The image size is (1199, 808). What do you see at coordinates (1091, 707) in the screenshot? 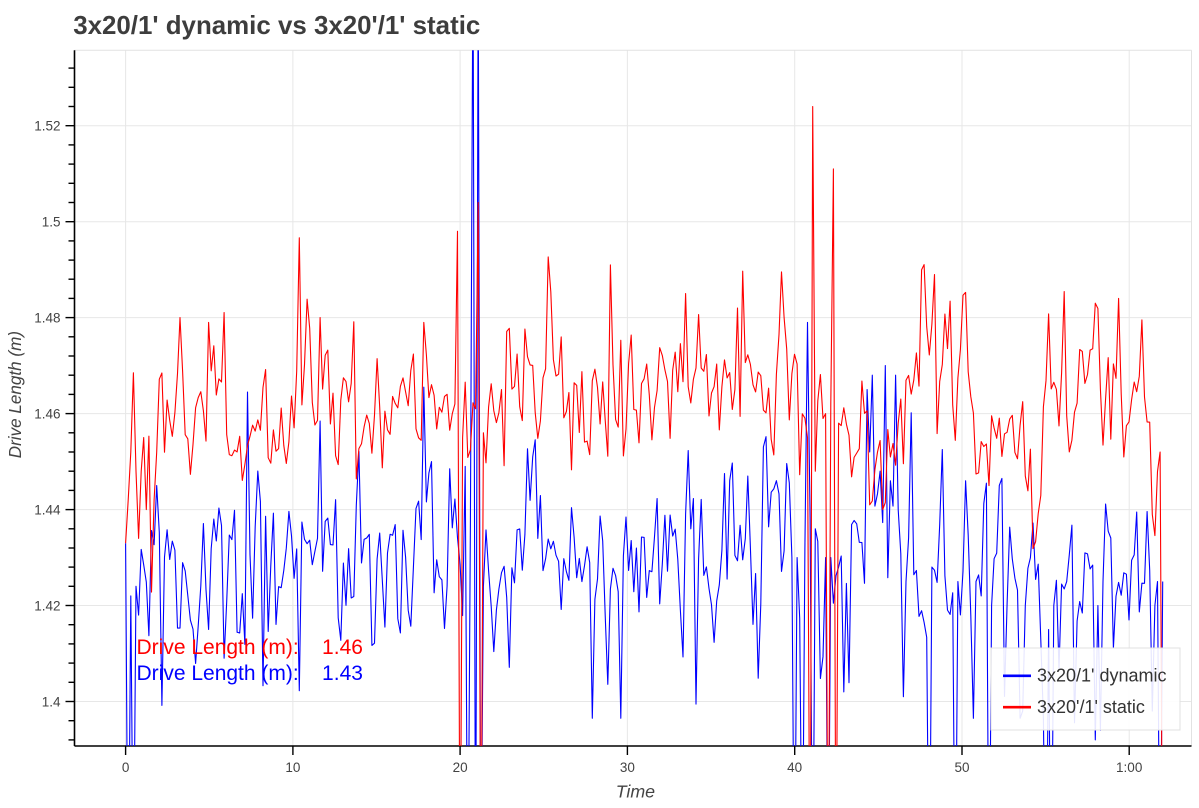
I see `svg-text: 3x20'/1' static` at bounding box center [1091, 707].